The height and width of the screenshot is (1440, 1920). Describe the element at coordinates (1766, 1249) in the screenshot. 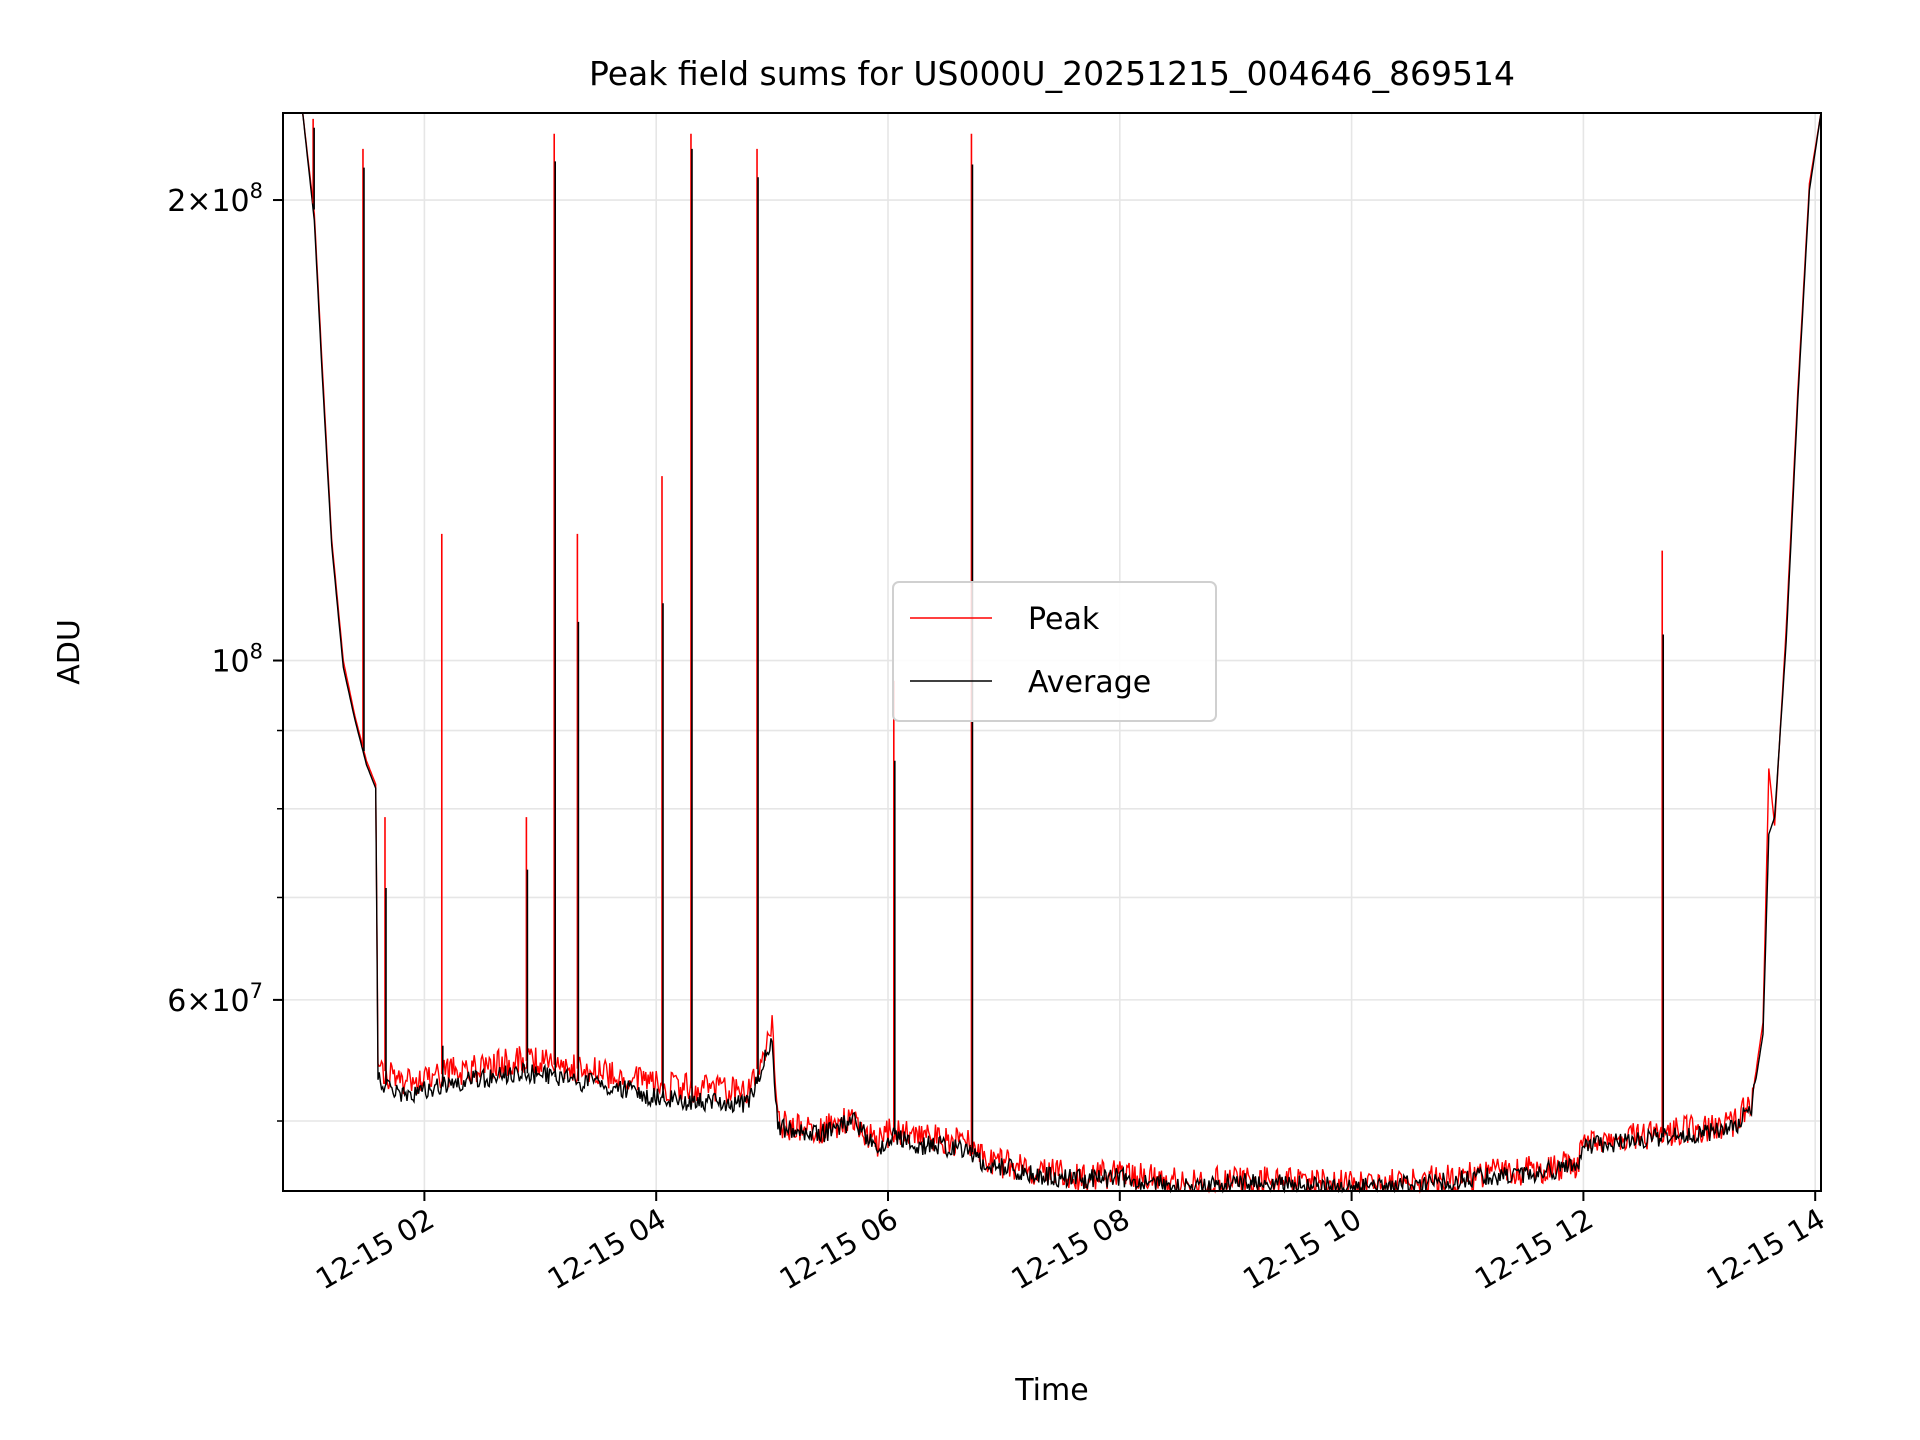

I see `x-tick-label-6: 12-15 14` at that location.